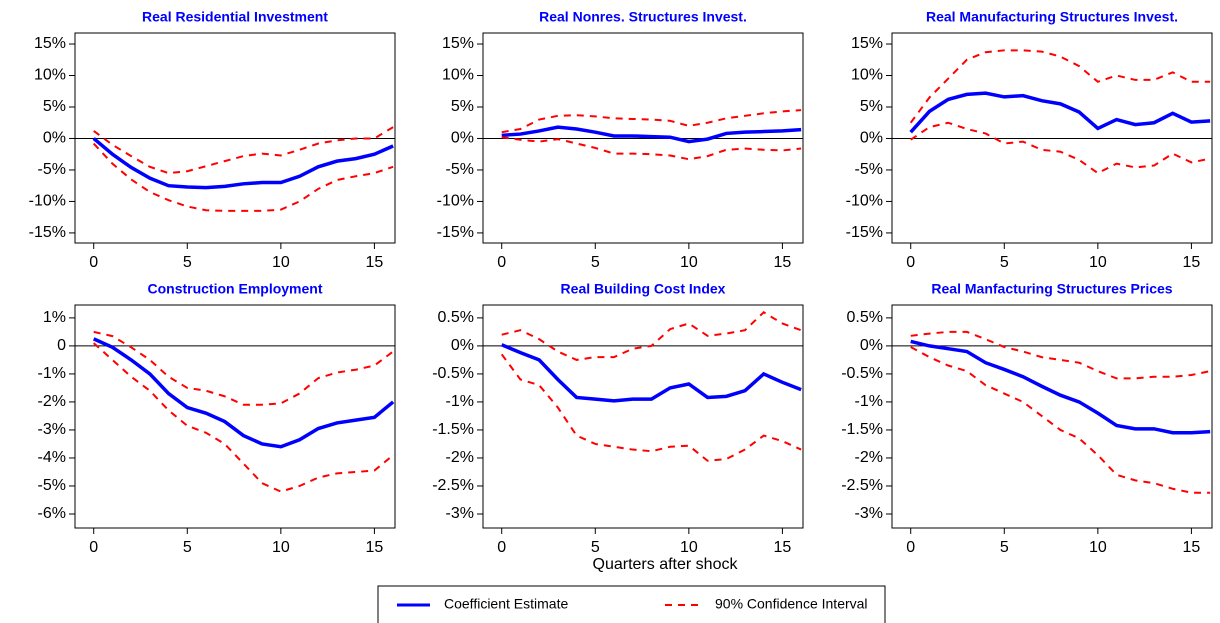 The image size is (1220, 623). Describe the element at coordinates (1051, 289) in the screenshot. I see `panel-title: Real Manfacturing Structures Prices` at that location.